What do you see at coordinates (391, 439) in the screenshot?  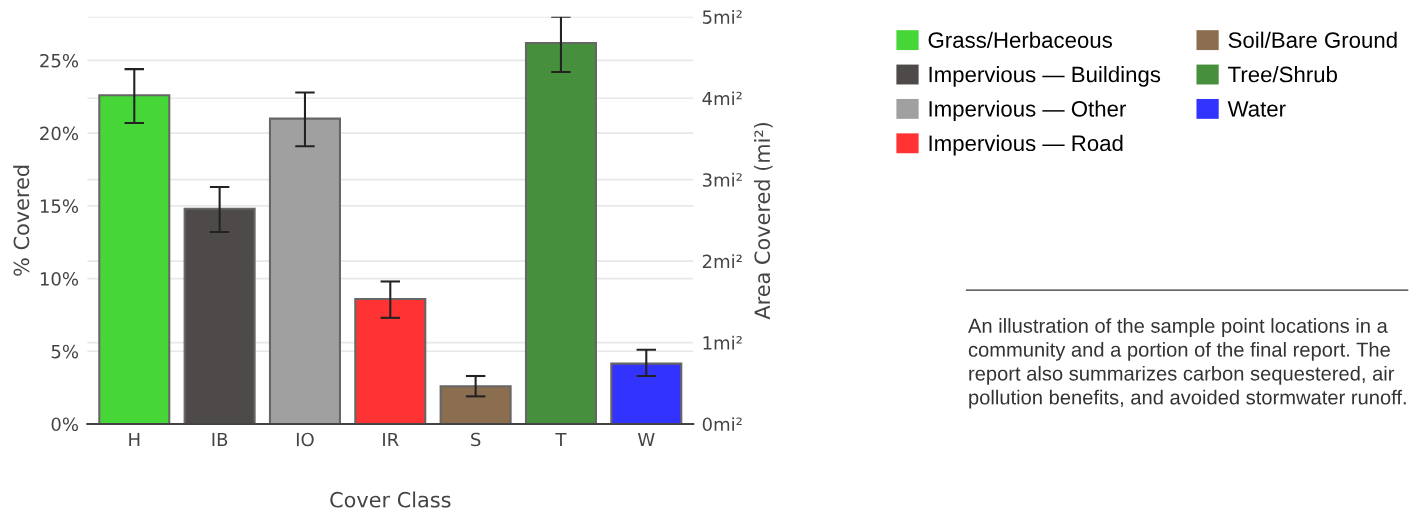 I see `x-tick-label: IR` at bounding box center [391, 439].